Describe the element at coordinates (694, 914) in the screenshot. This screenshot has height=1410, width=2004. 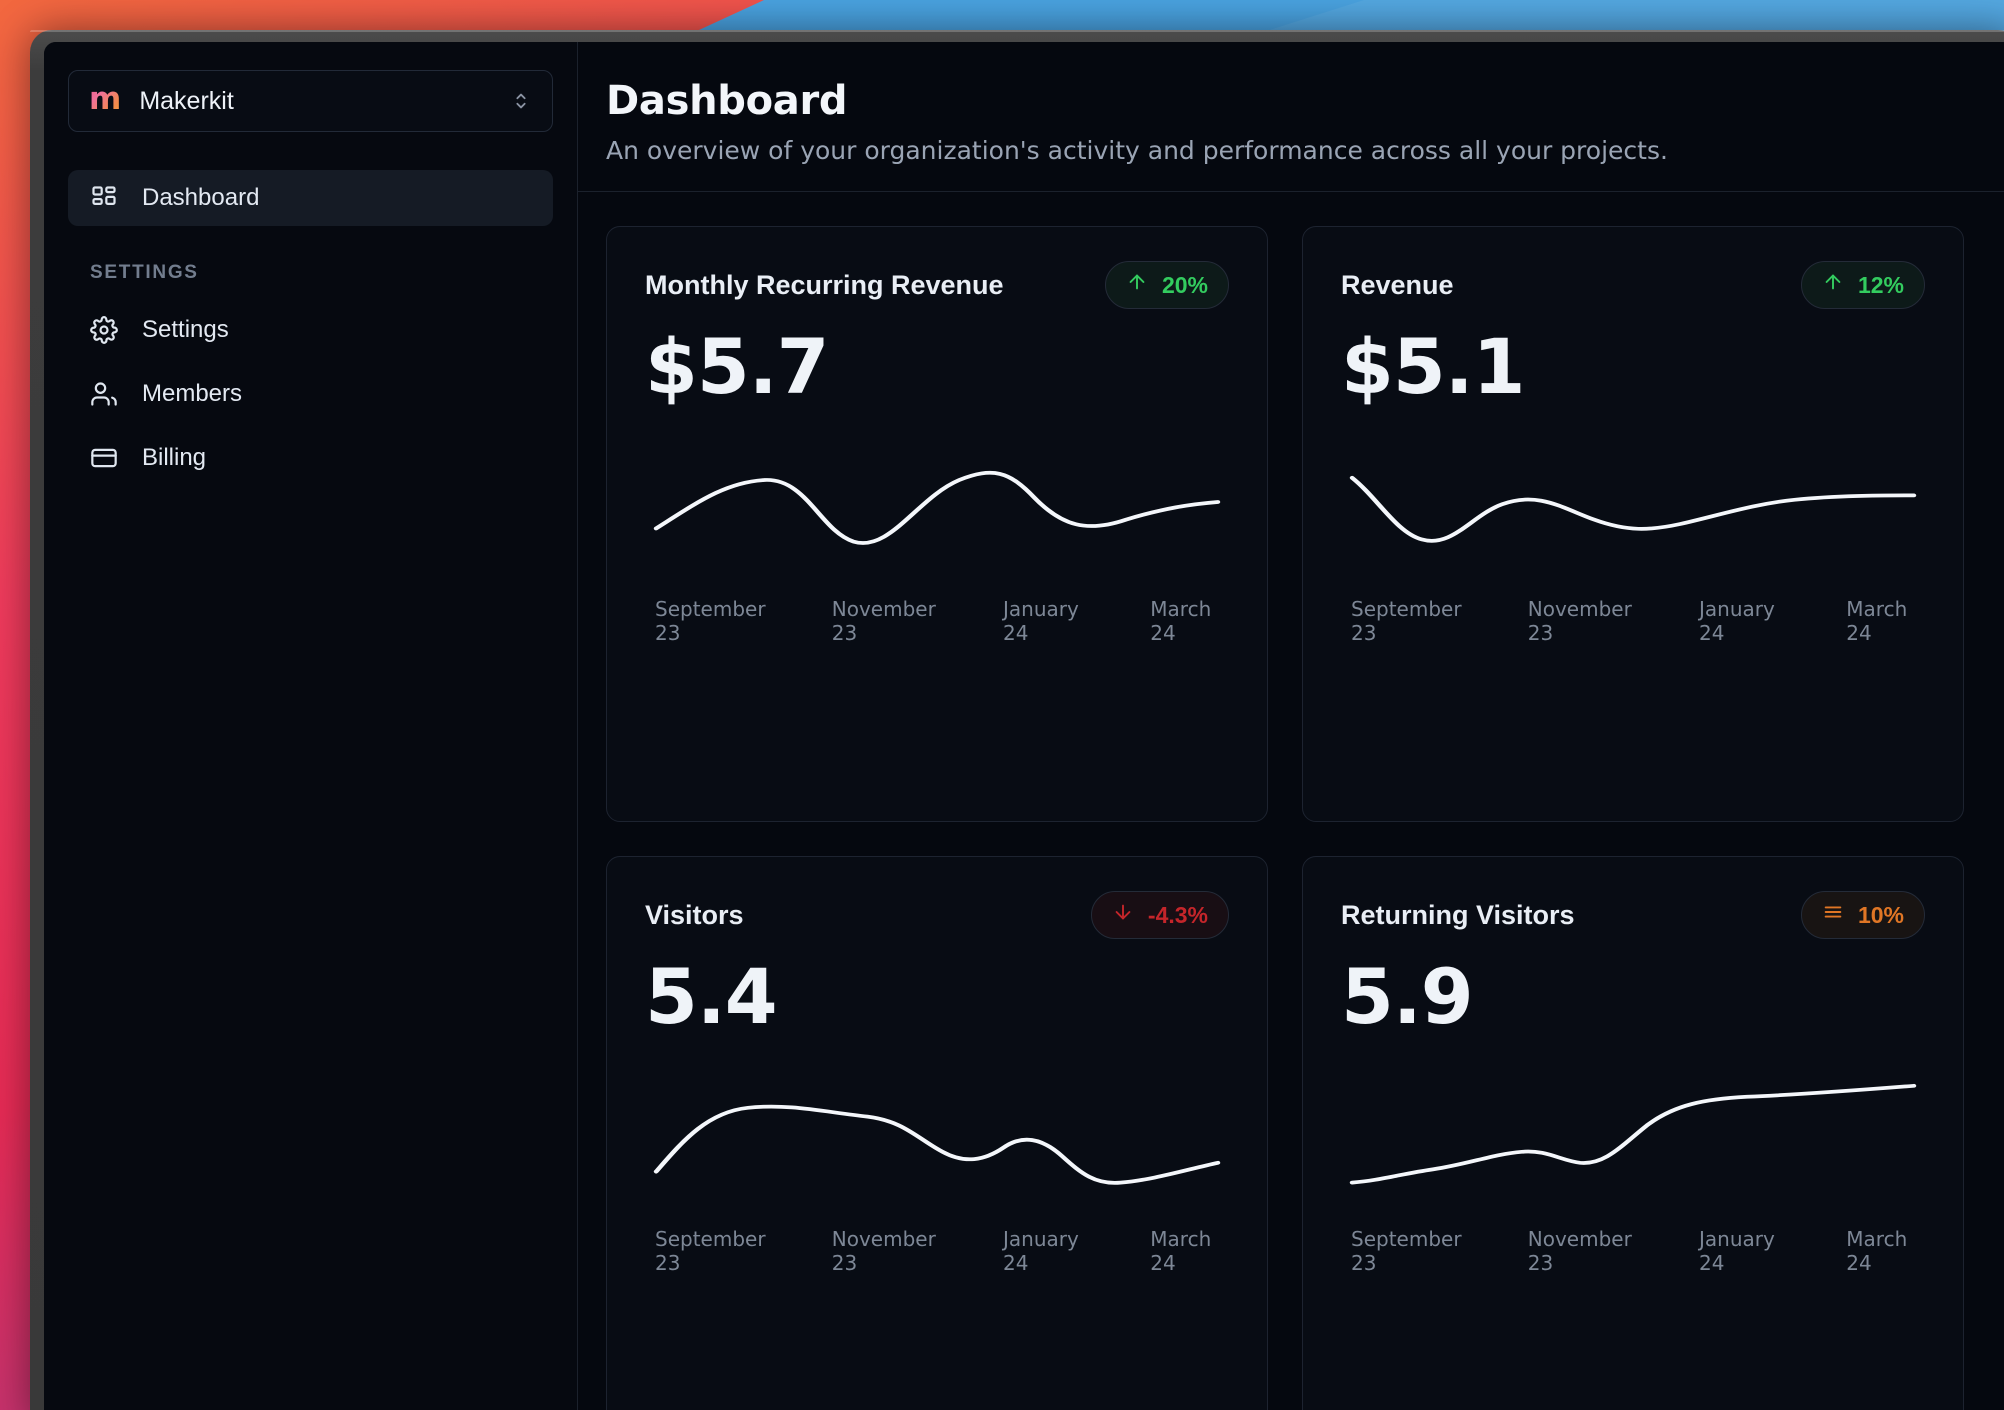
I see `card-title: Visitors` at that location.